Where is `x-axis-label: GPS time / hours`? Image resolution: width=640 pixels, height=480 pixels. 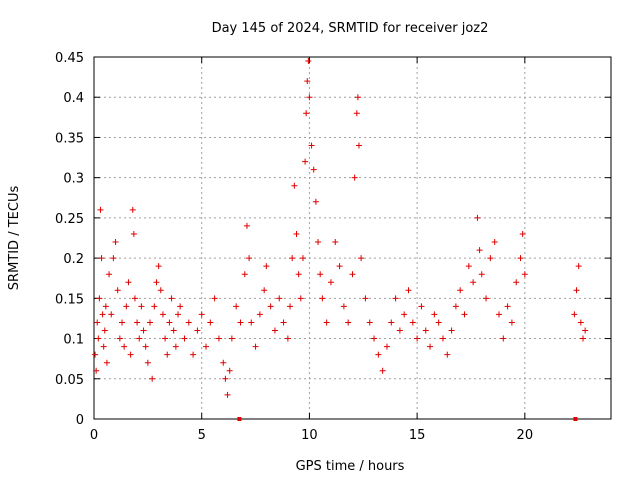 x-axis-label: GPS time / hours is located at coordinates (350, 466).